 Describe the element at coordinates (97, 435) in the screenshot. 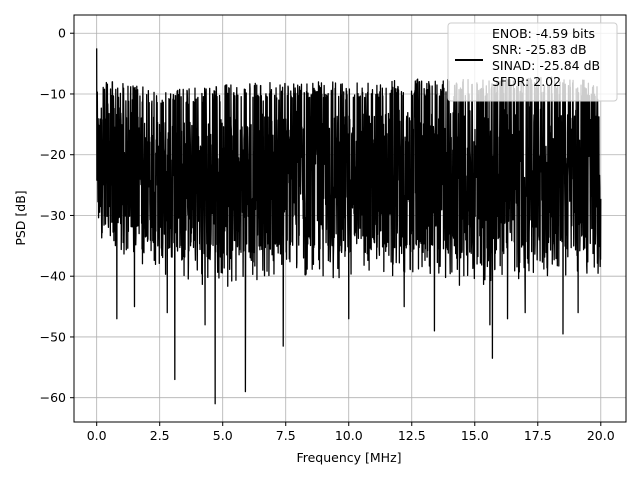

I see `x-tick-label: 0.0` at that location.